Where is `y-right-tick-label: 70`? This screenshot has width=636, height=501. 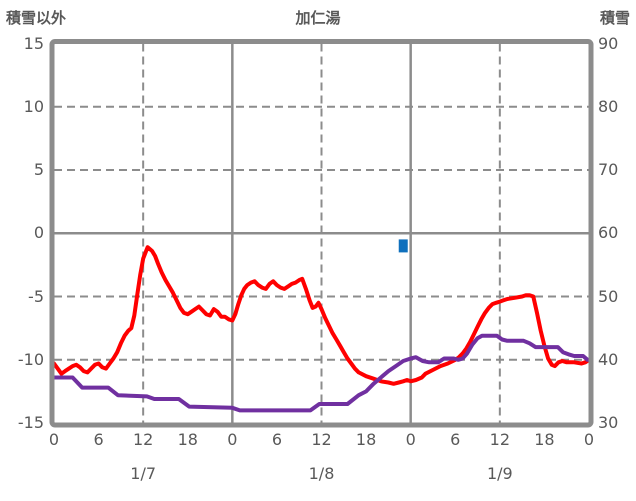 y-right-tick-label: 70 is located at coordinates (608, 169).